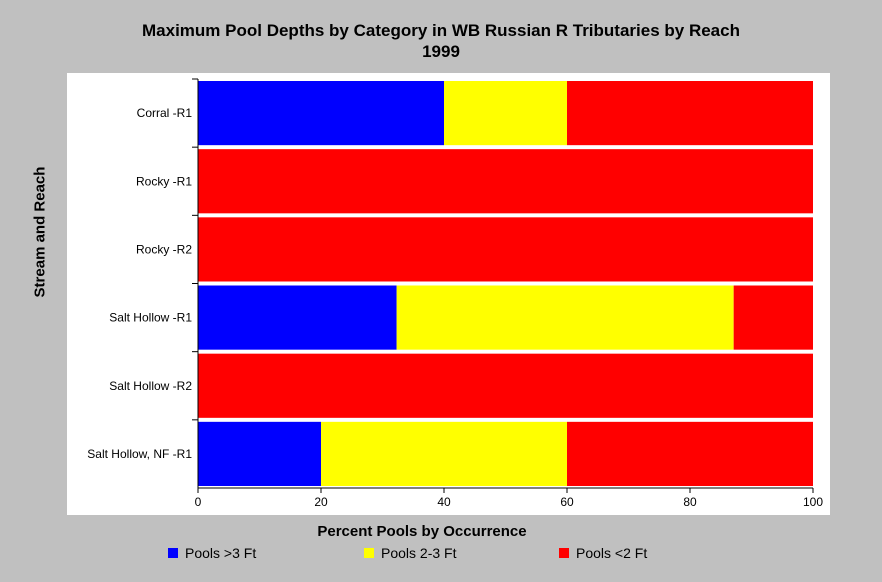 This screenshot has width=882, height=582. Describe the element at coordinates (441, 51) in the screenshot. I see `chart-title-line-2: 1999` at that location.